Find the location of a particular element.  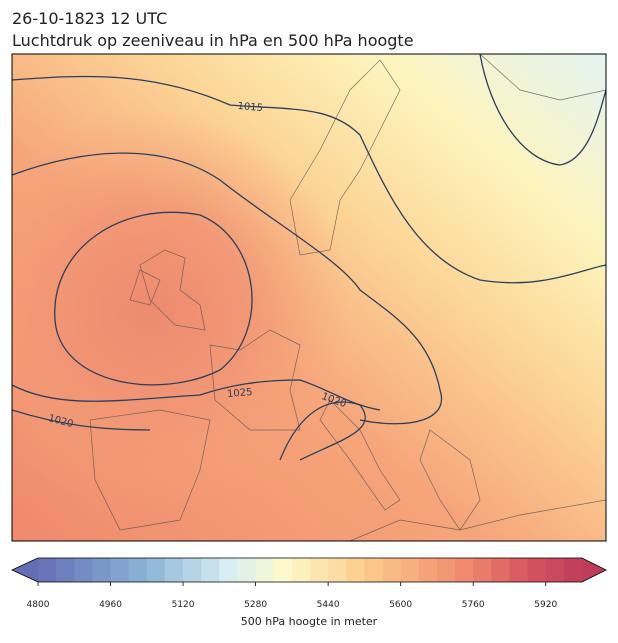

colorbar-extend-high is located at coordinates (594, 570).